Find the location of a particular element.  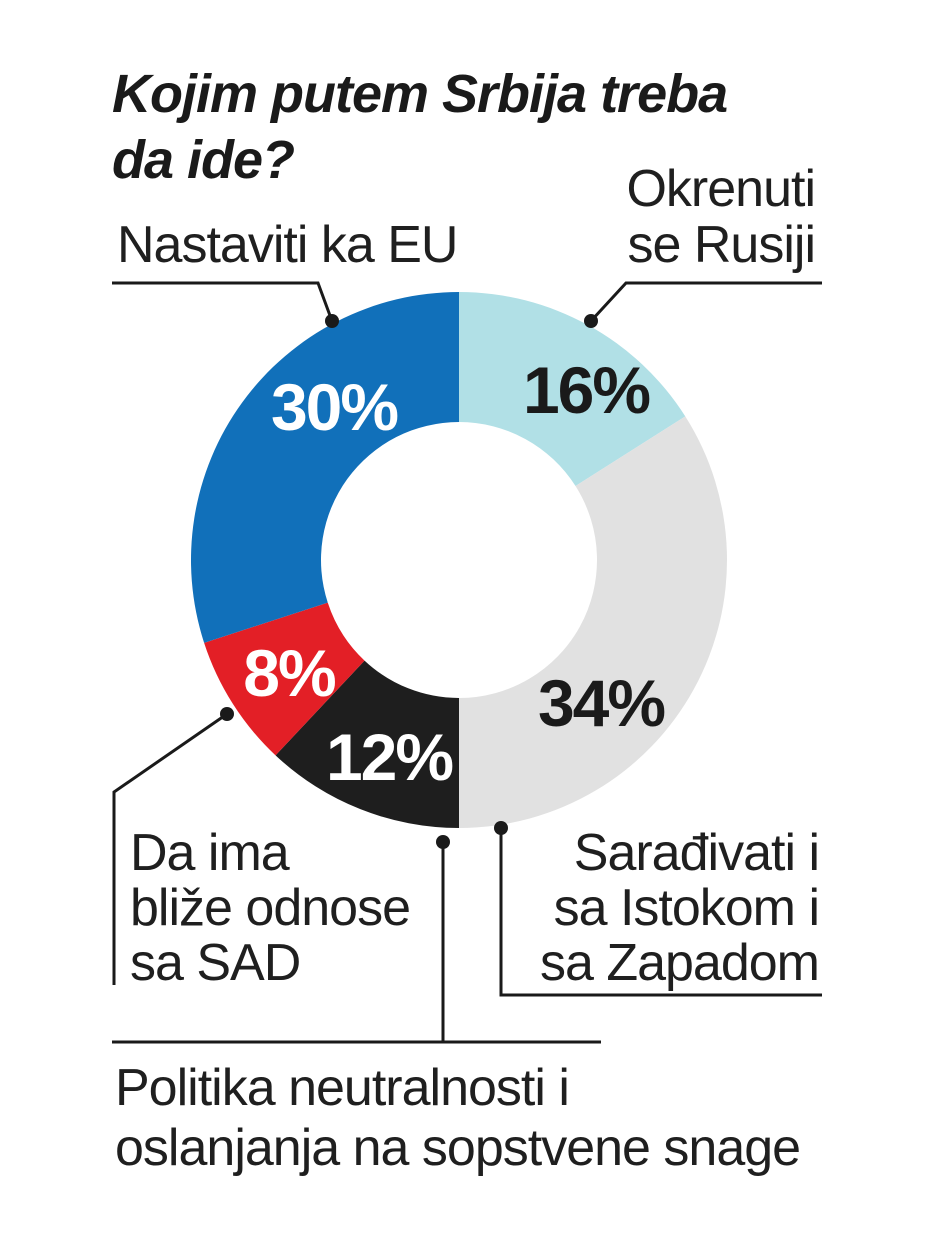

value-label-eu: 30% is located at coordinates (334, 407).